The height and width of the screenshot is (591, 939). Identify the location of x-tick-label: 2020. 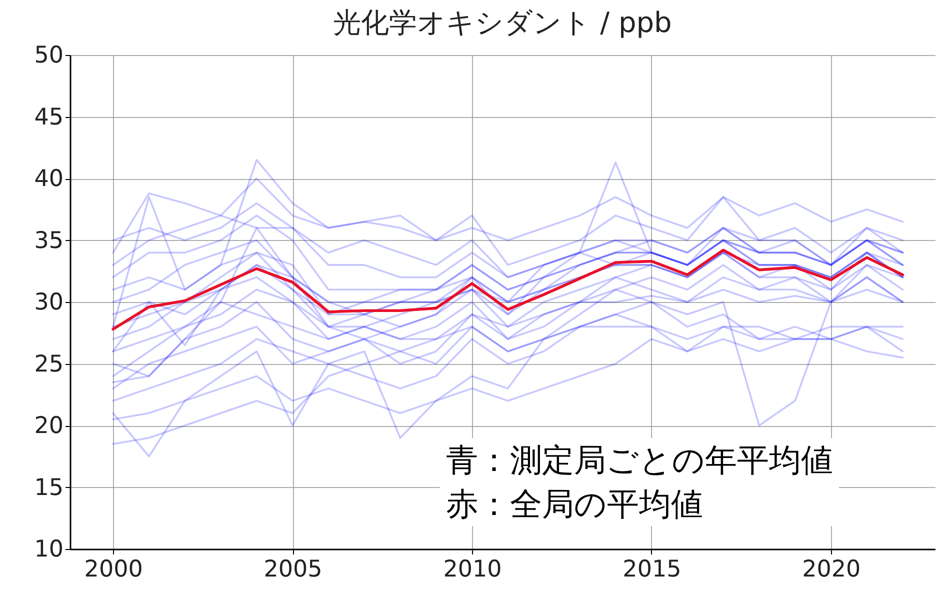
(831, 569).